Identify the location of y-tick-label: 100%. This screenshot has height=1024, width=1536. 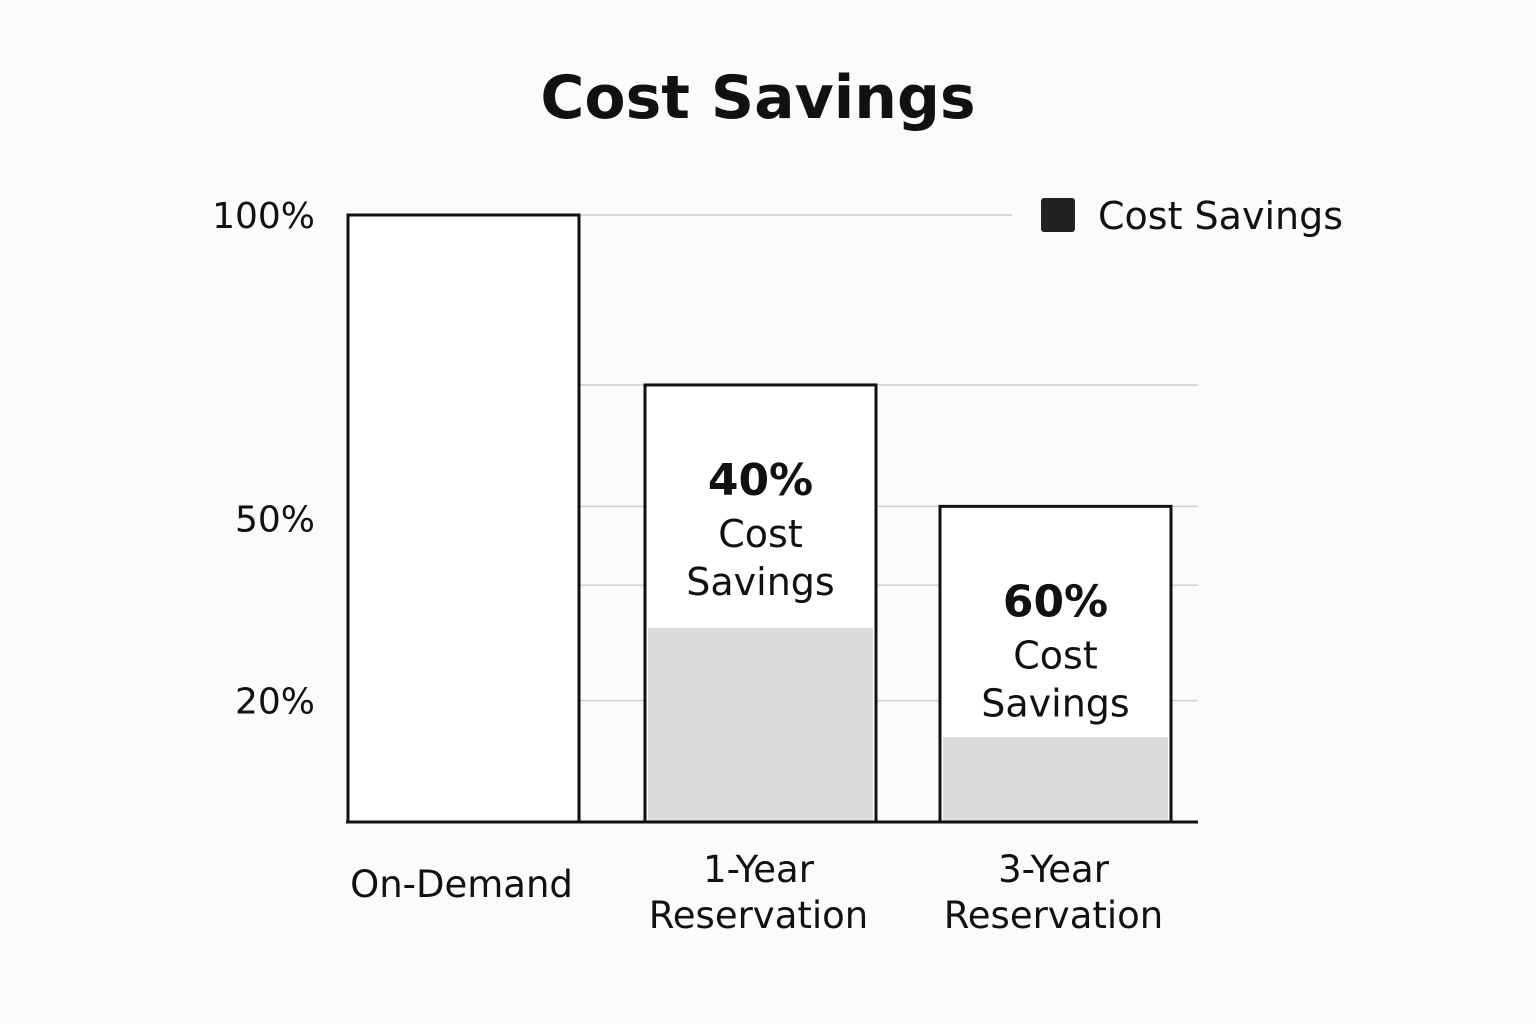
(263, 216).